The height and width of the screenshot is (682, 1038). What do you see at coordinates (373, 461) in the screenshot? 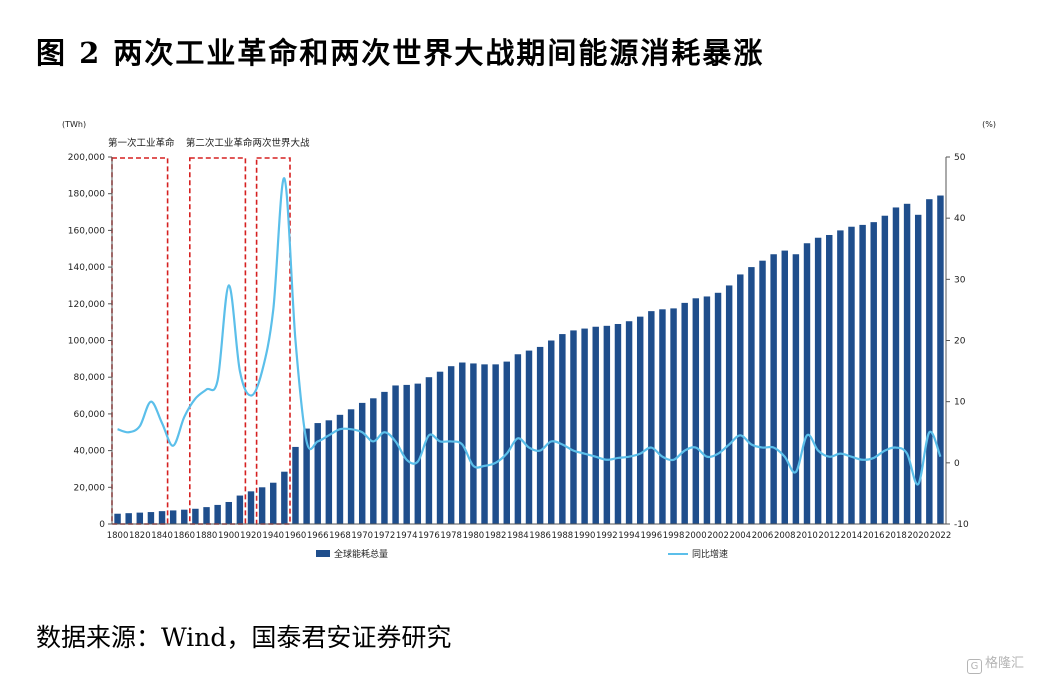
I see `bar-1971` at bounding box center [373, 461].